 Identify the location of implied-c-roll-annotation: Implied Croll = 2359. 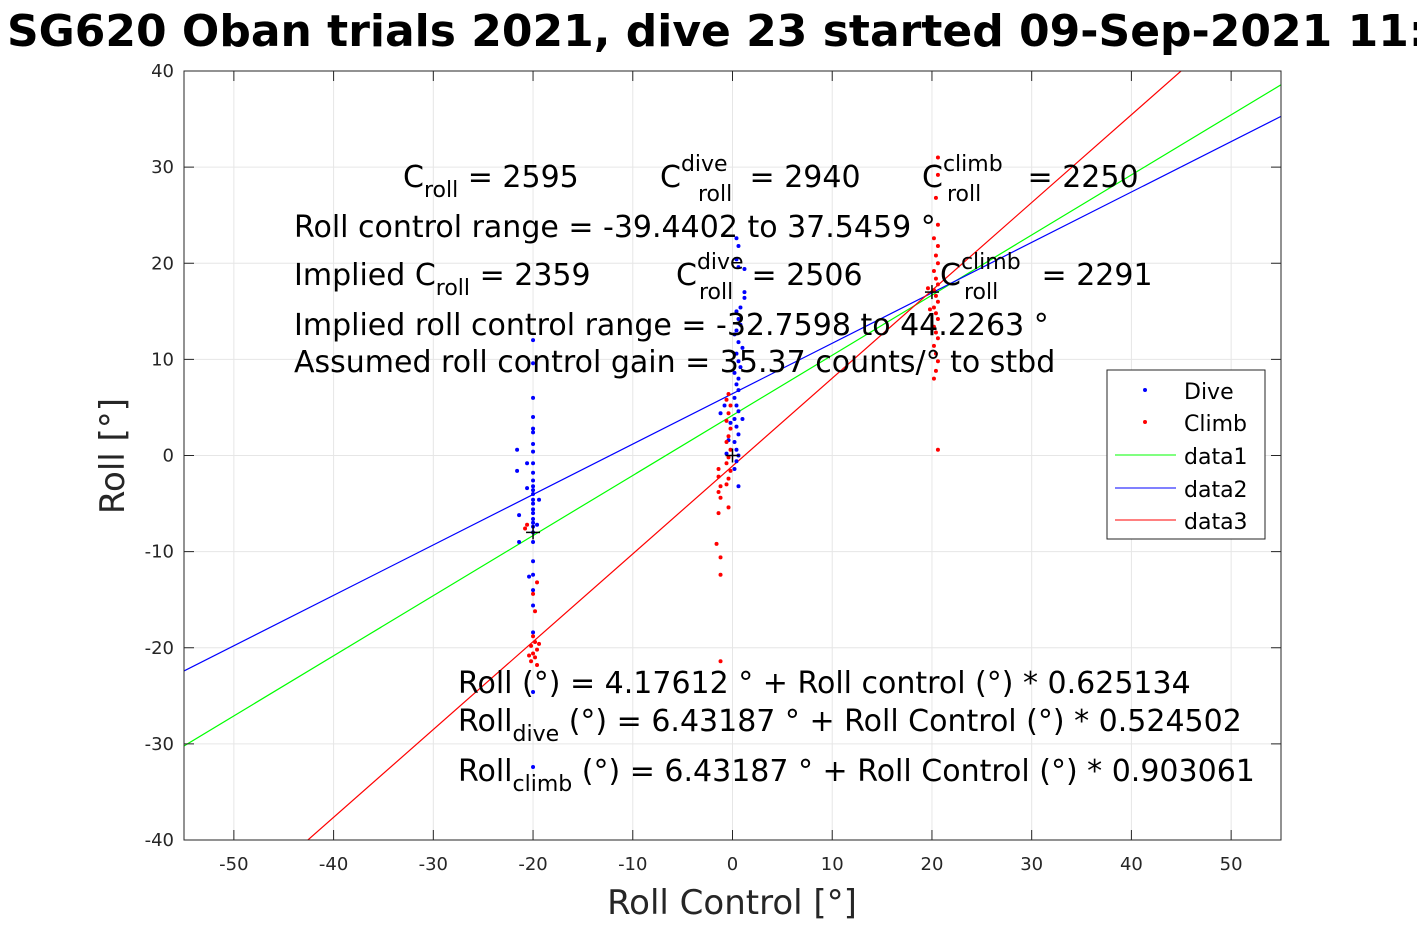
(442, 279).